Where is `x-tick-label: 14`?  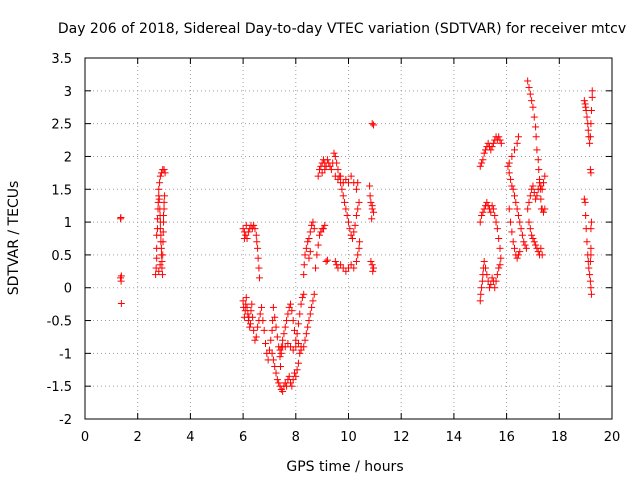 x-tick-label: 14 is located at coordinates (454, 437).